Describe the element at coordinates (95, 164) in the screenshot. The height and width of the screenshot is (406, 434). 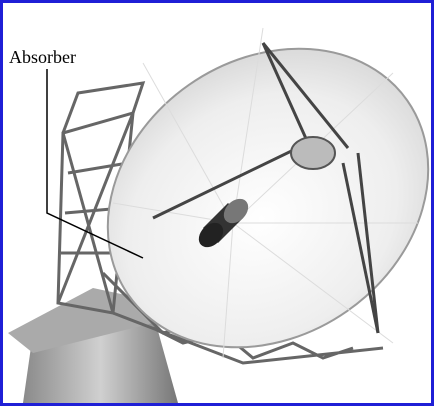
I see `leader-line` at that location.